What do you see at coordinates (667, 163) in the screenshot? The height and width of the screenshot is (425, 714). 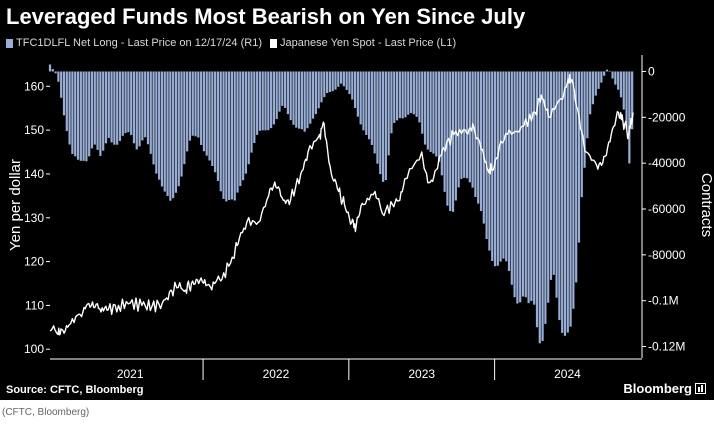 I see `y-right-tick-label-2: -40000` at bounding box center [667, 163].